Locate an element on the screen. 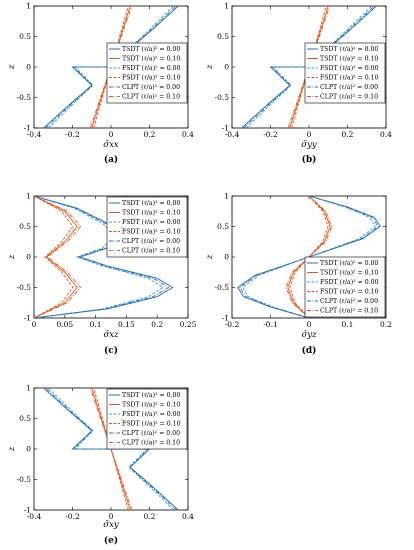 The height and width of the screenshot is (550, 414). x-tick-label: 0.15 is located at coordinates (126, 324).